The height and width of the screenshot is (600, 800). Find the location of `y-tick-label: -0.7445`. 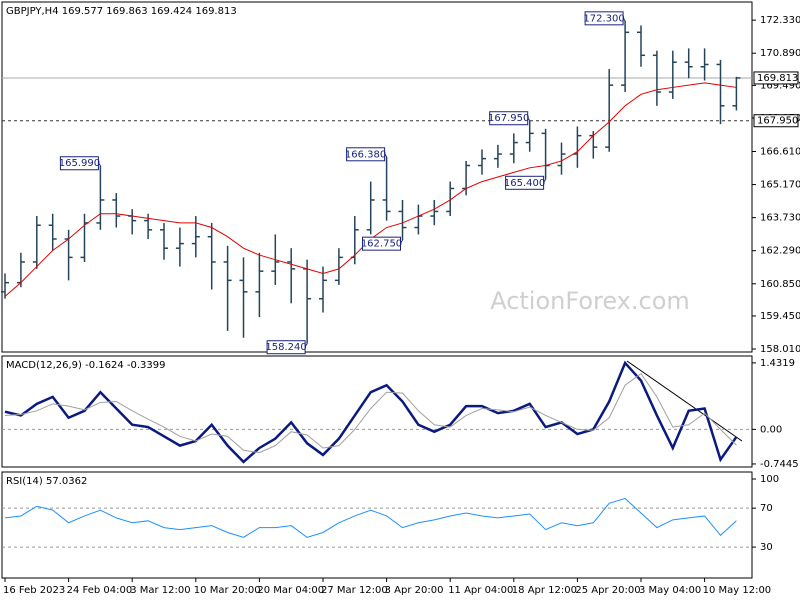

y-tick-label: -0.7445 is located at coordinates (779, 464).